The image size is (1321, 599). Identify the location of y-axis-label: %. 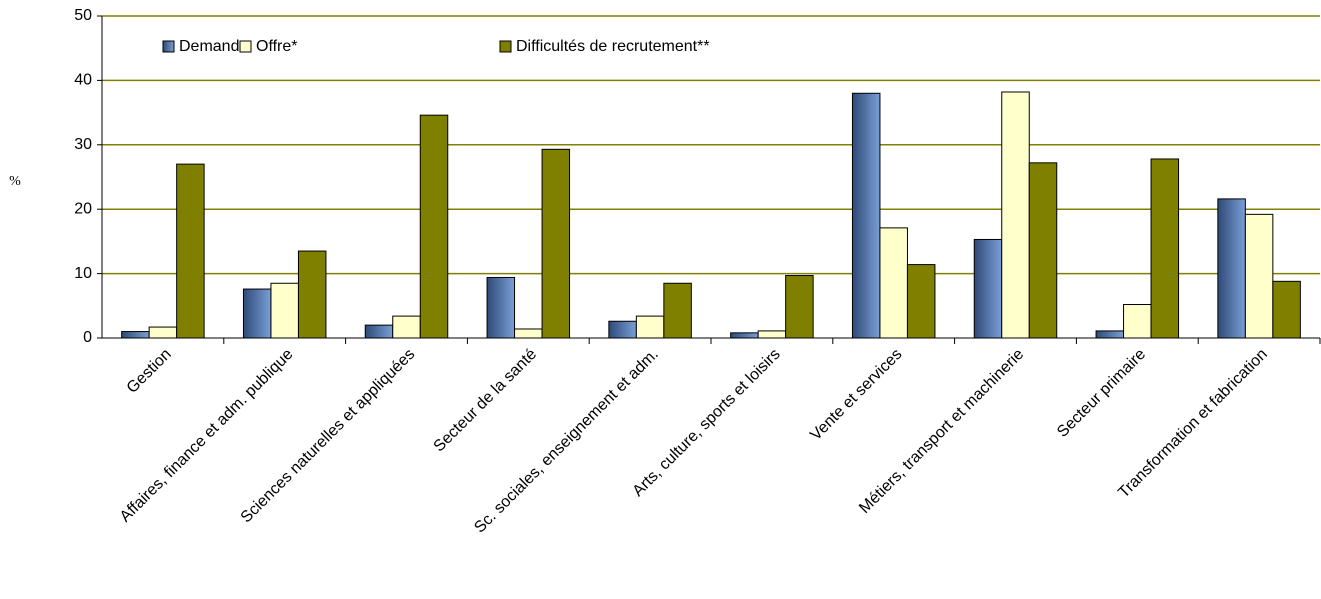
(15, 181).